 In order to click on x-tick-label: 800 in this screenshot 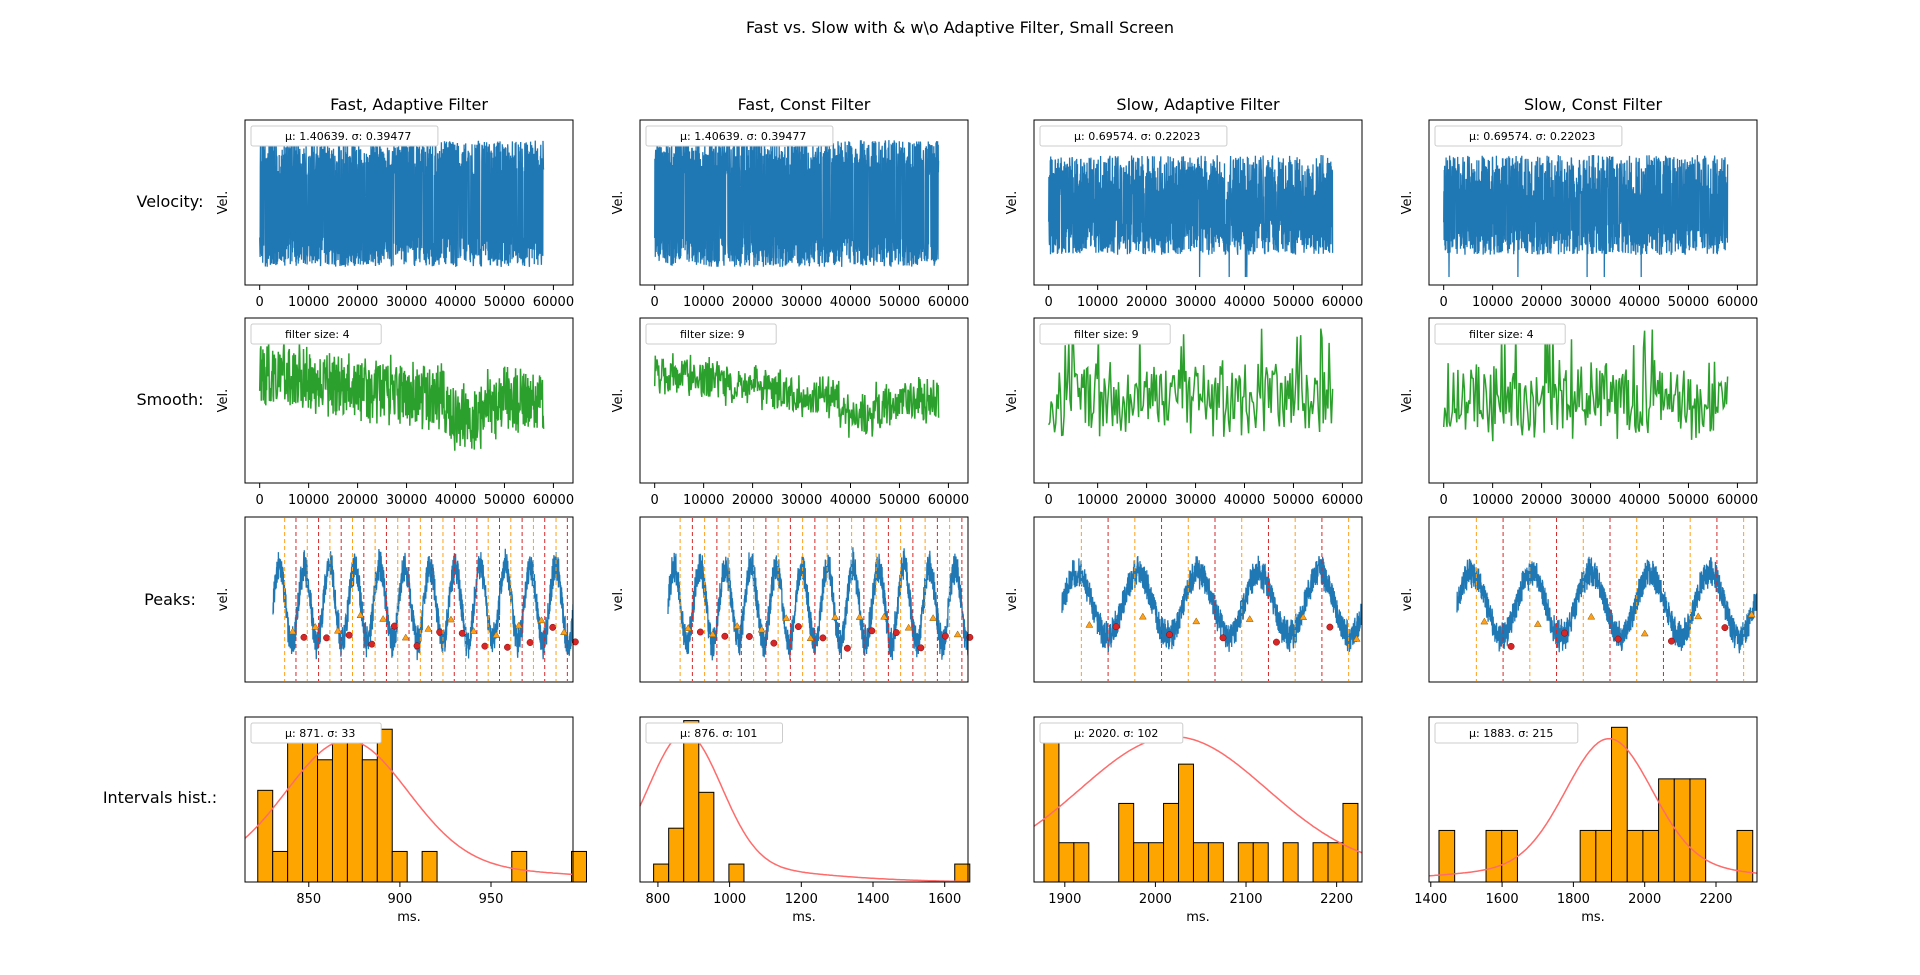, I will do `click(658, 899)`.